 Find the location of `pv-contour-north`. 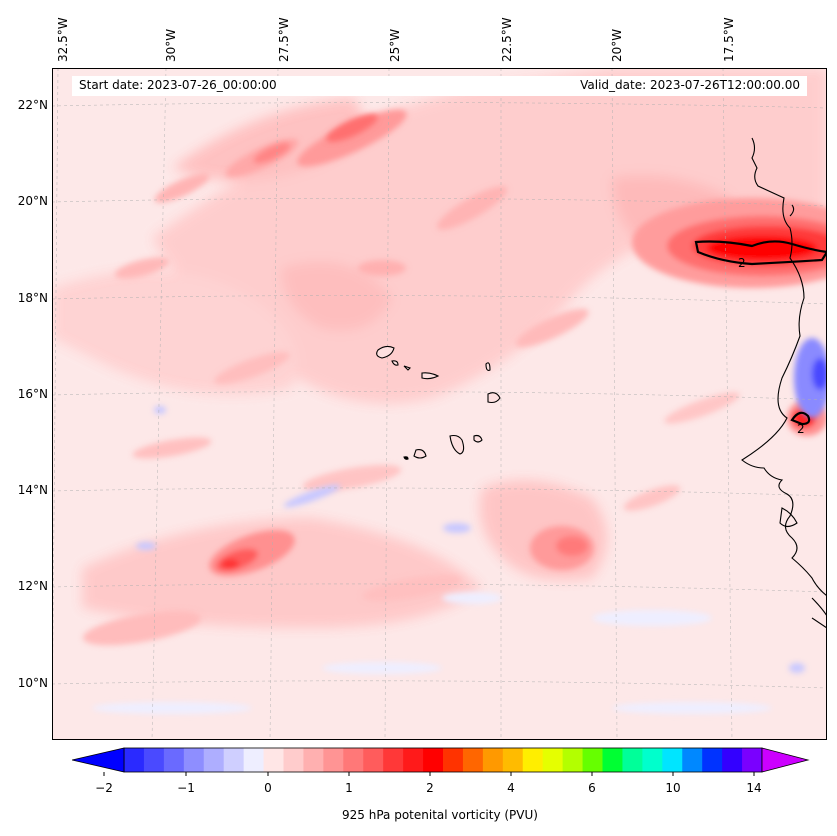

pv-contour-north is located at coordinates (760, 253).